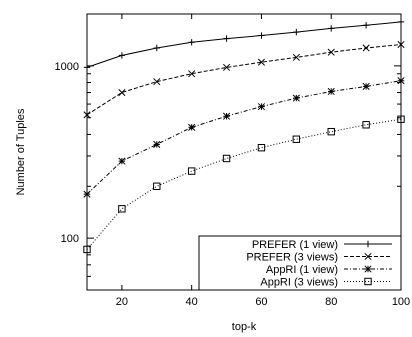 The width and height of the screenshot is (412, 337). What do you see at coordinates (295, 245) in the screenshot?
I see `legend-label: PREFER (1 view)` at bounding box center [295, 245].